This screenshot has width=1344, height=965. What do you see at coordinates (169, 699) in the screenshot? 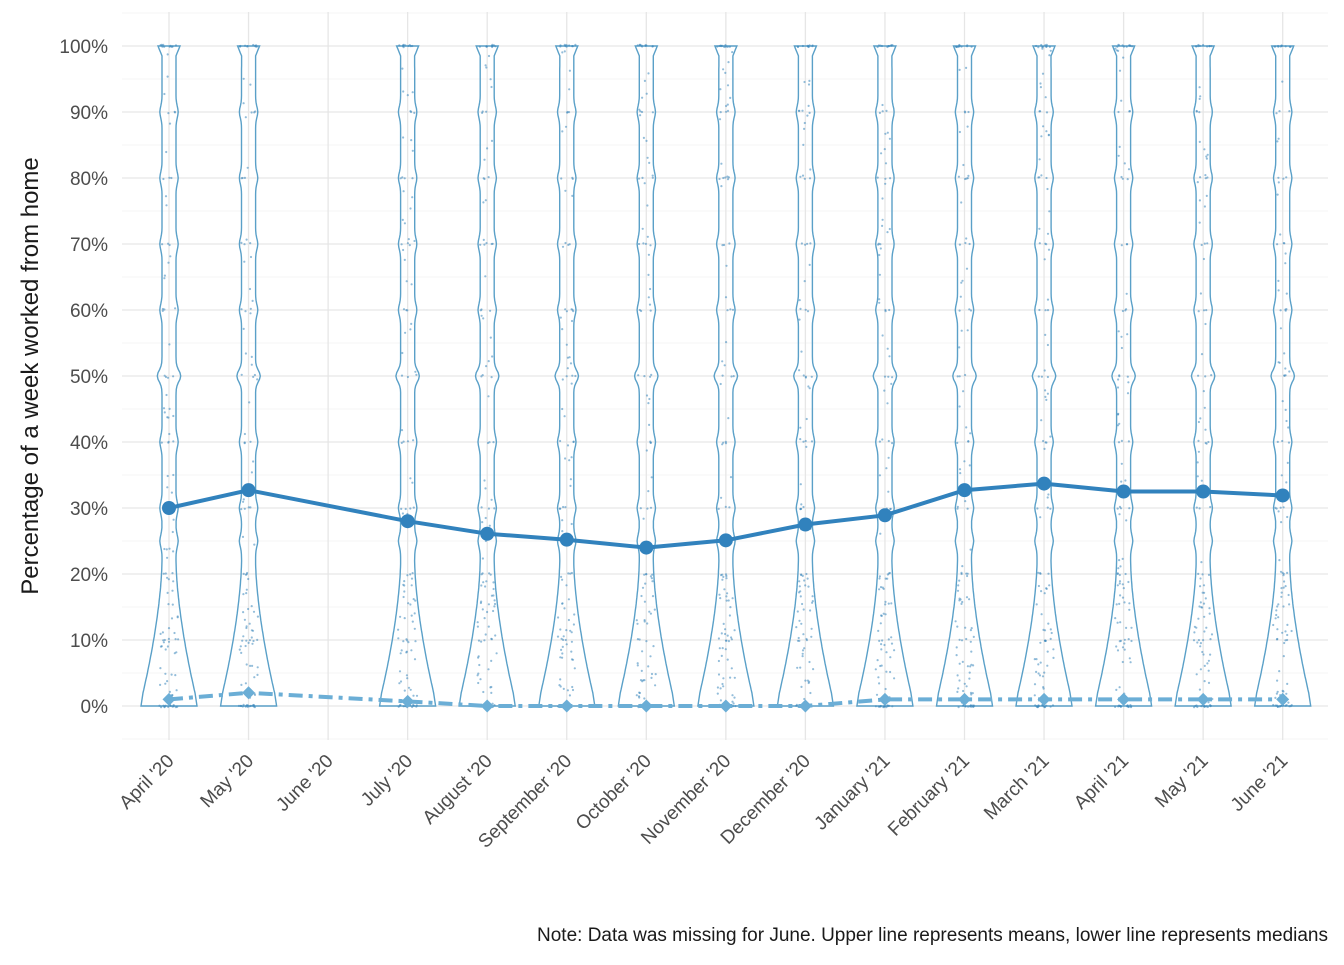
I see `median-point` at bounding box center [169, 699].